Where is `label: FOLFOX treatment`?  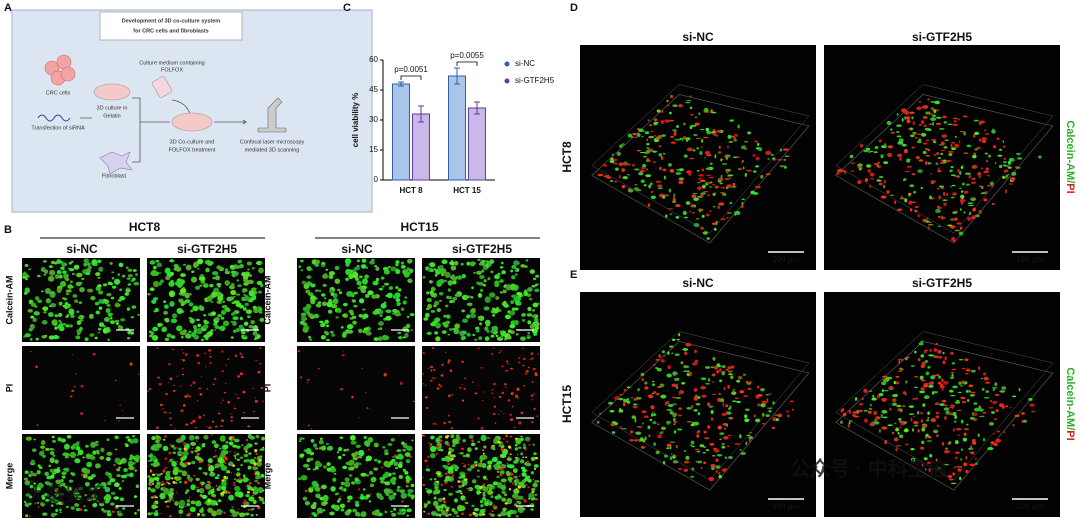 label: FOLFOX treatment is located at coordinates (192, 150).